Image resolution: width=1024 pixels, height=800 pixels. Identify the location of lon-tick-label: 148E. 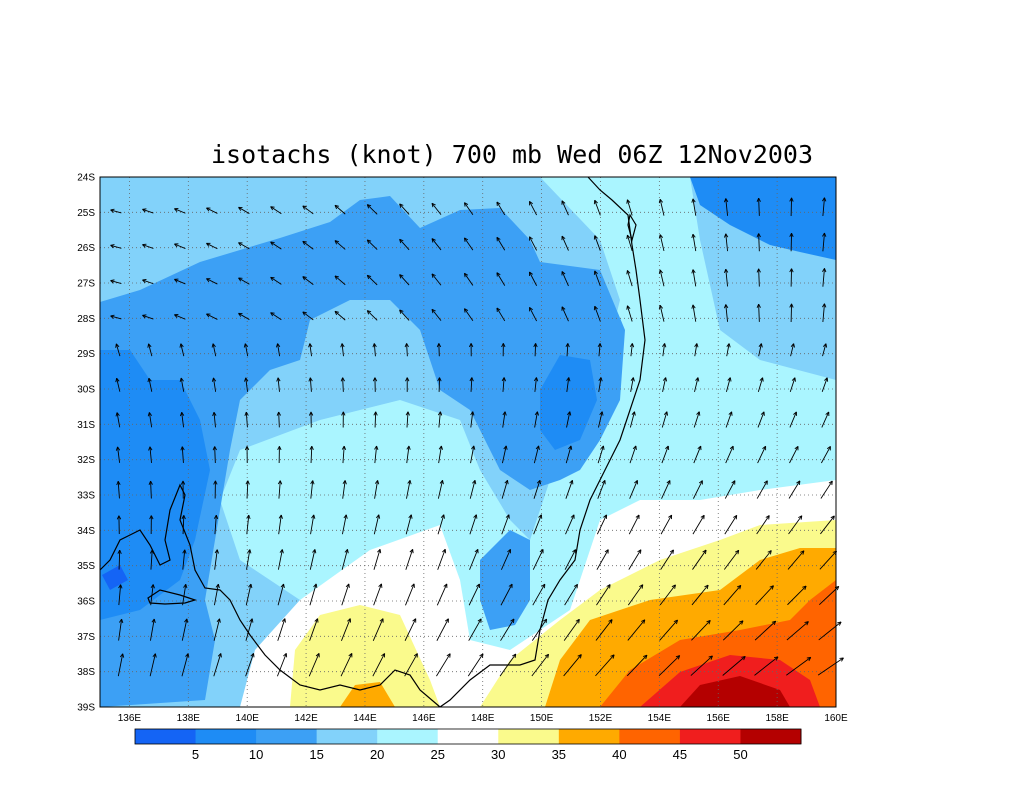
(483, 718).